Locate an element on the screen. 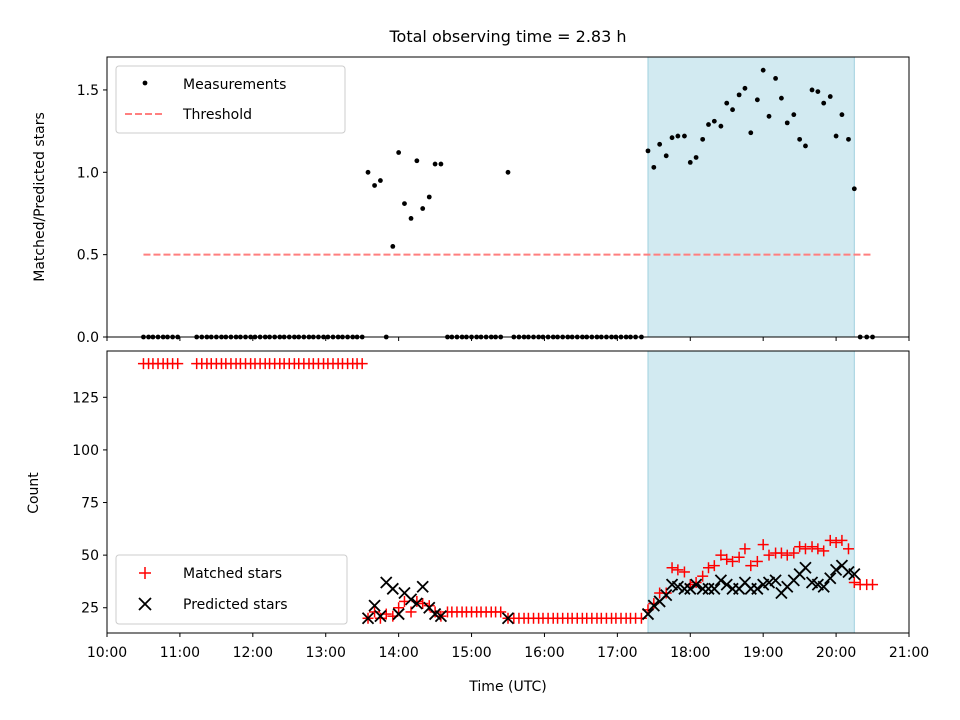  x-tick-label: 11:00 is located at coordinates (180, 653).